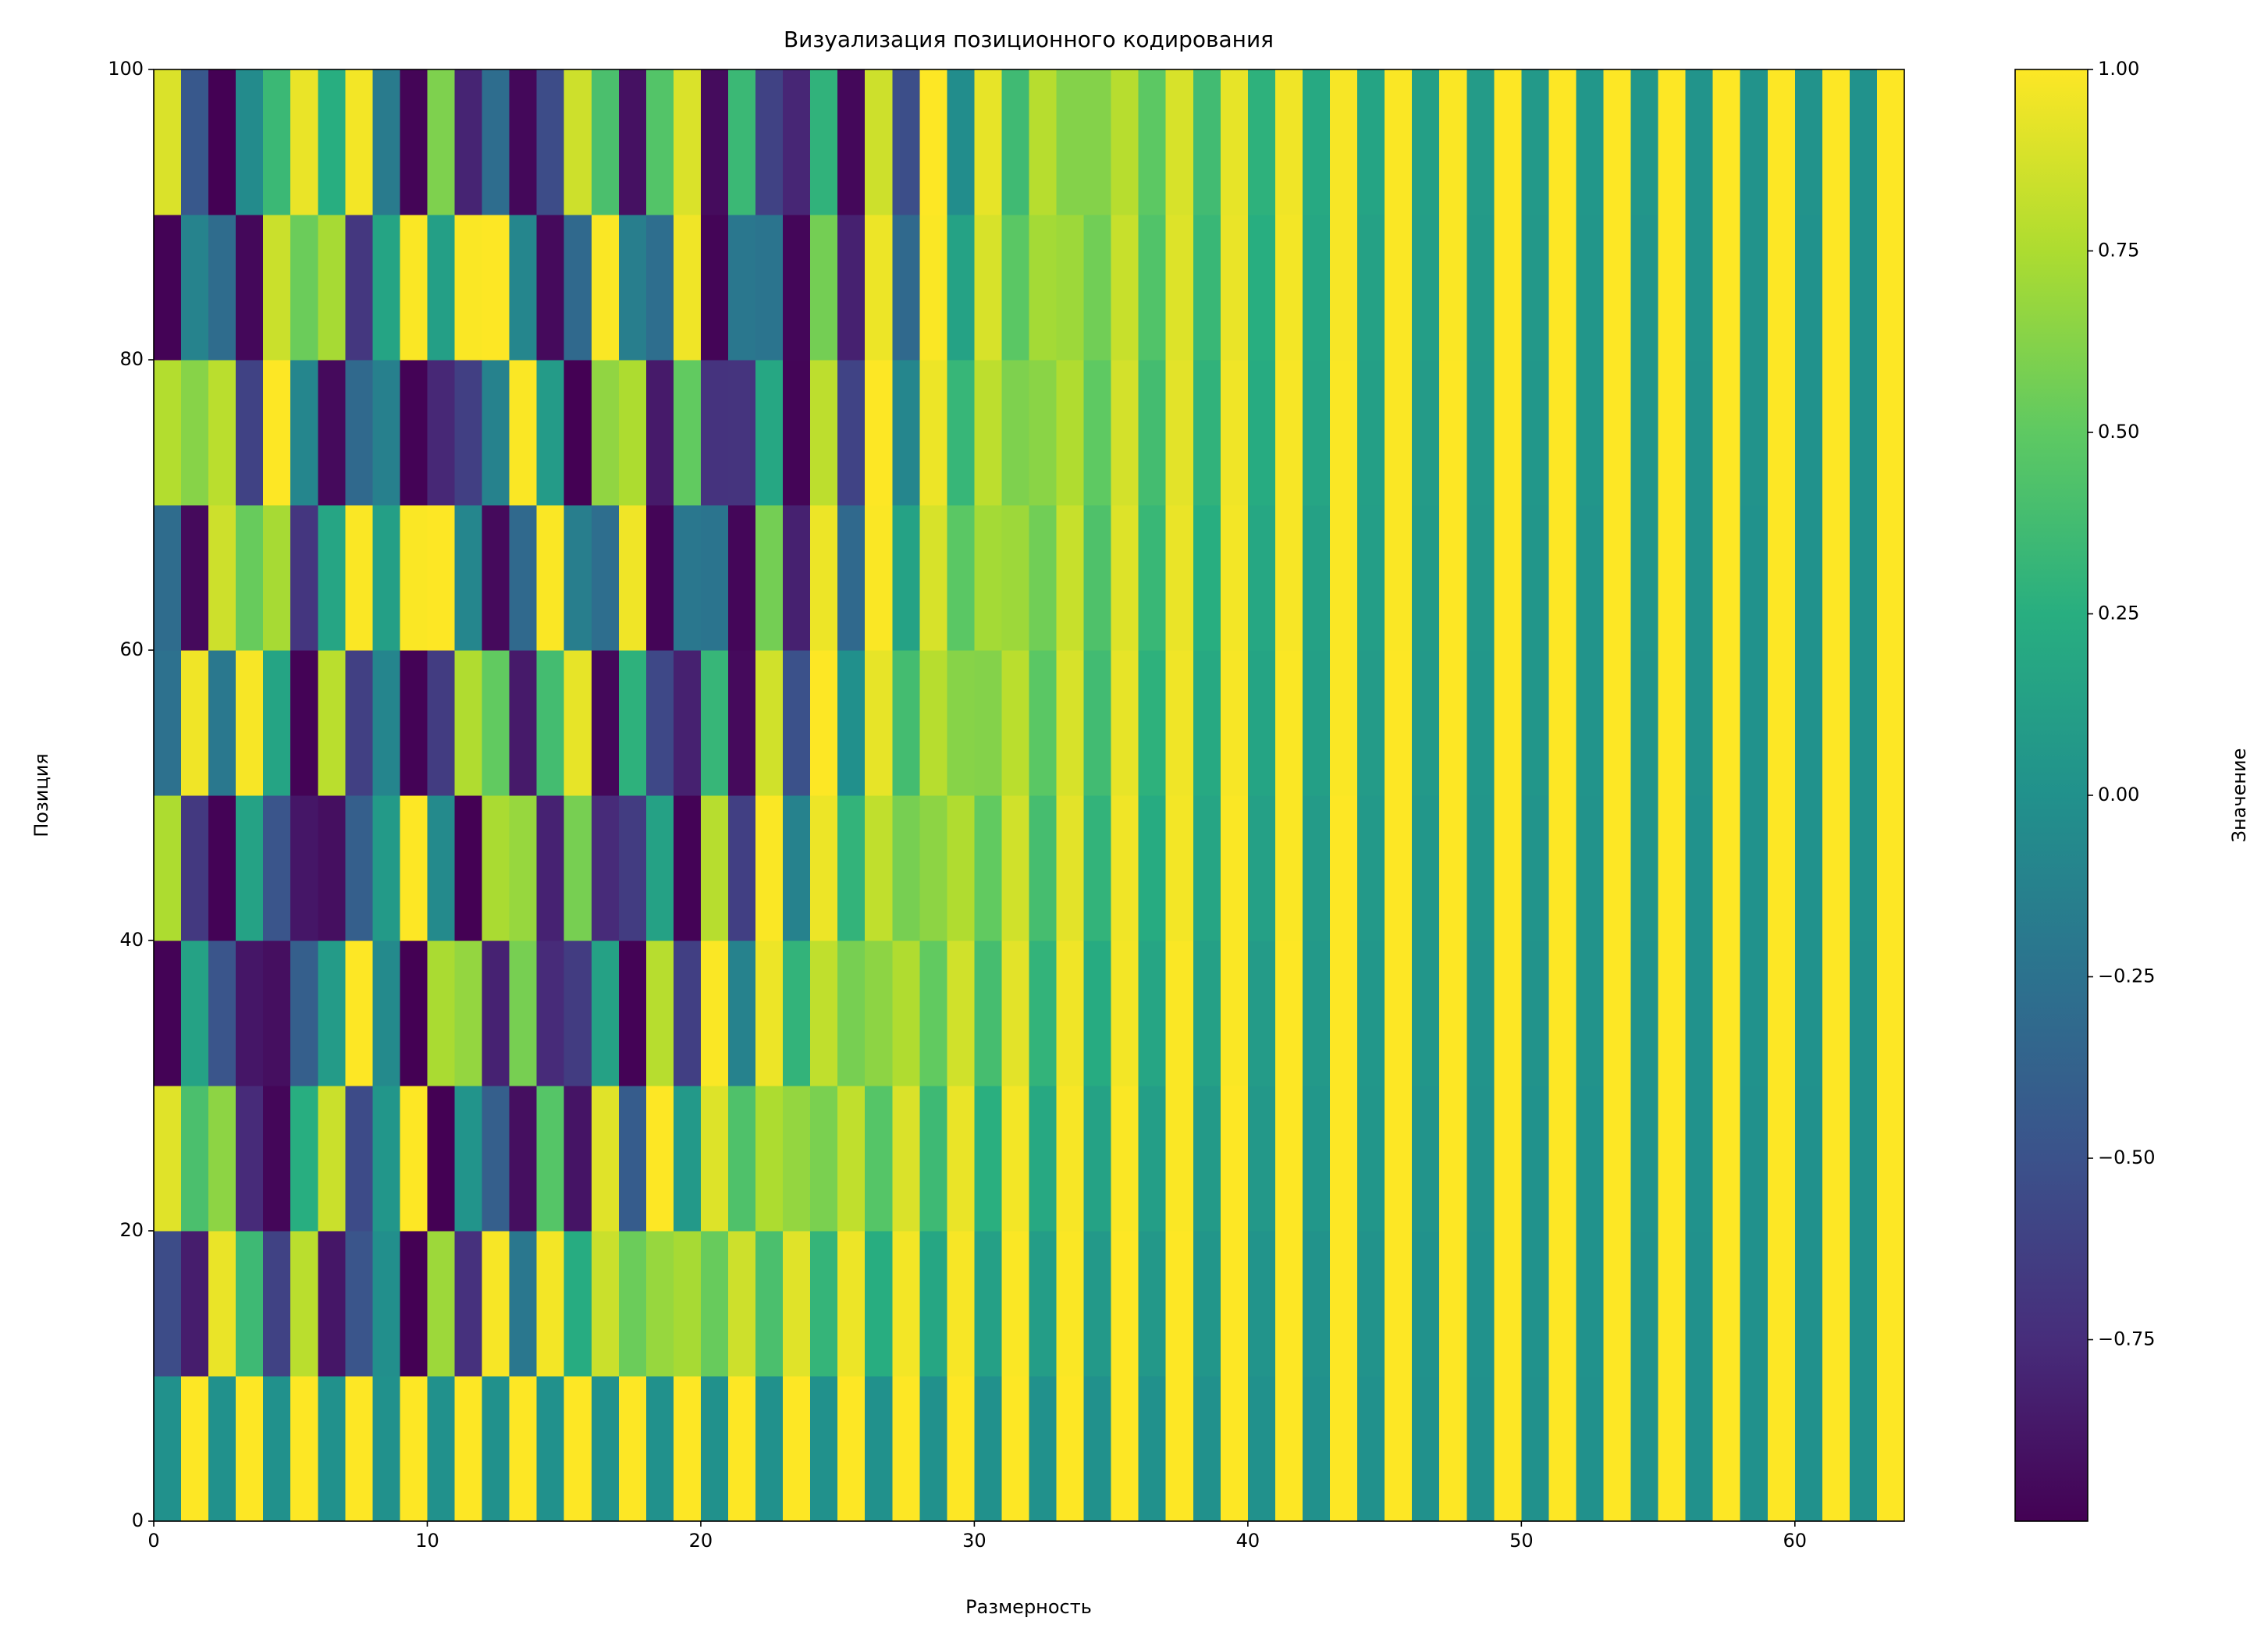 Image resolution: width=2268 pixels, height=1639 pixels. Describe the element at coordinates (2127, 1157) in the screenshot. I see `colorbar-tick-label: −0.50` at that location.